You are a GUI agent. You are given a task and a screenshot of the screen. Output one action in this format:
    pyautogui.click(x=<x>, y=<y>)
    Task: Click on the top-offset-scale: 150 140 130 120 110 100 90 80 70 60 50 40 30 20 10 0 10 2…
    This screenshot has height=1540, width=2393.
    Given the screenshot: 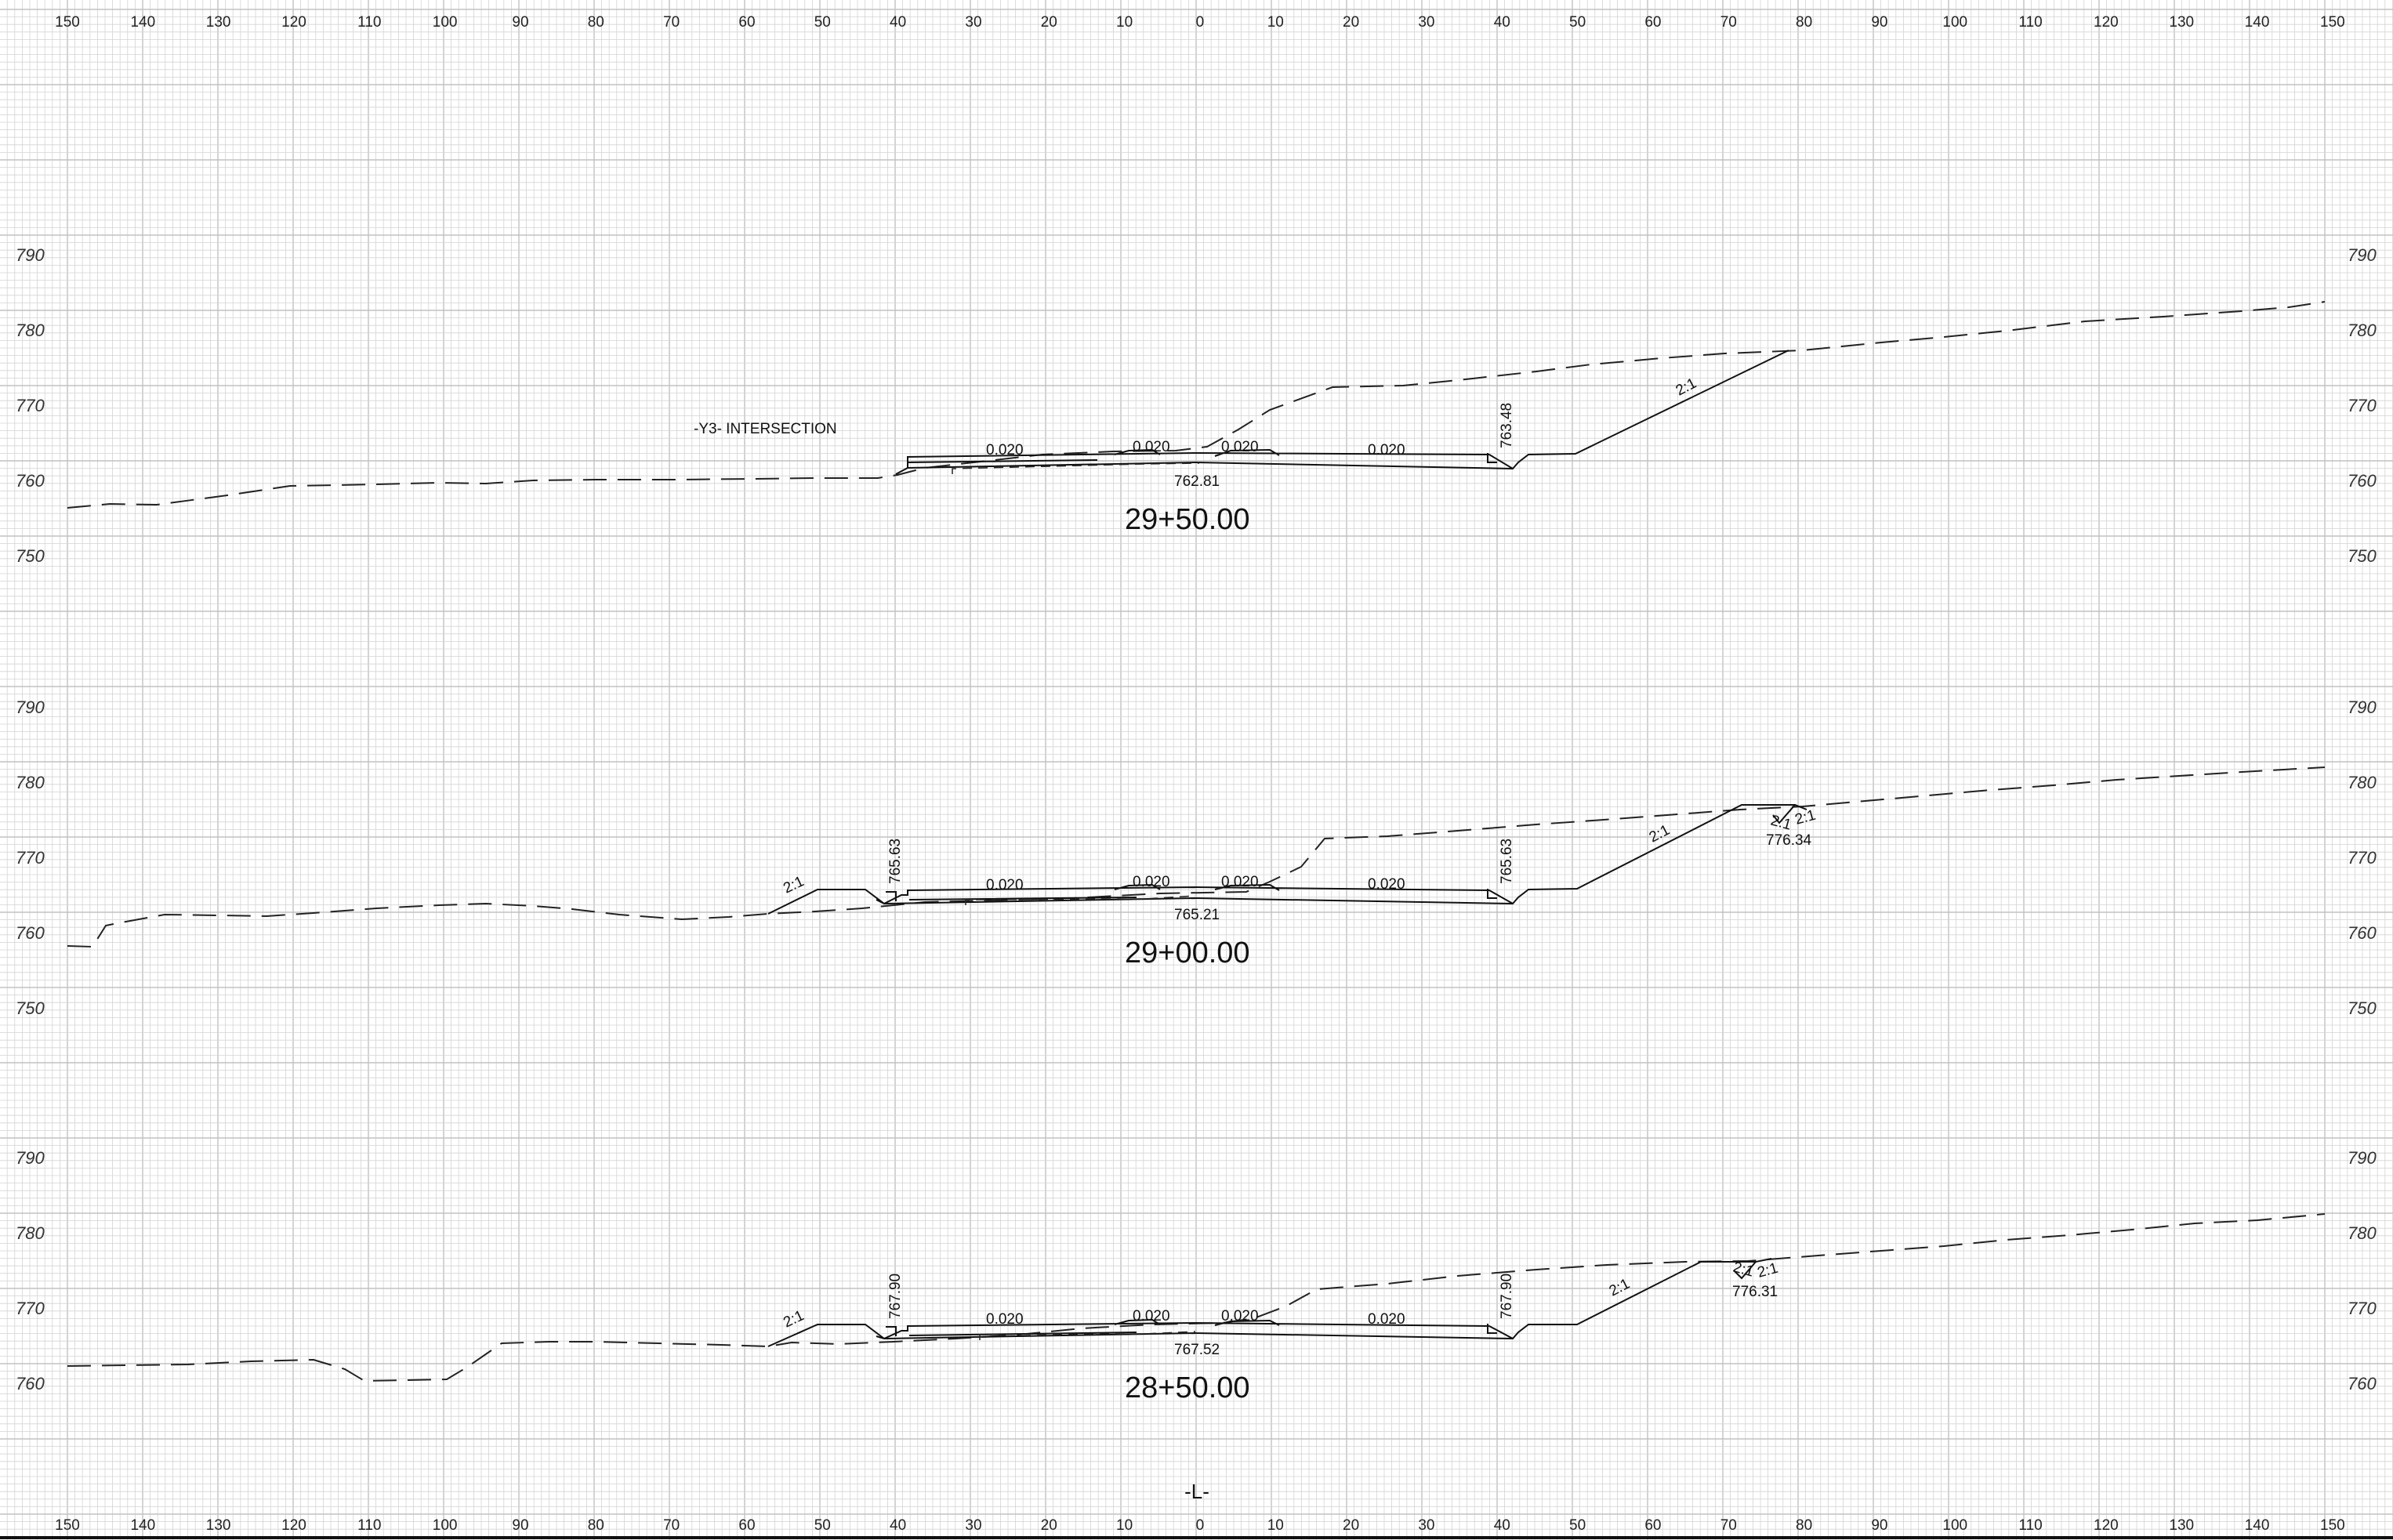 What is the action you would take?
    pyautogui.click(x=1200, y=22)
    